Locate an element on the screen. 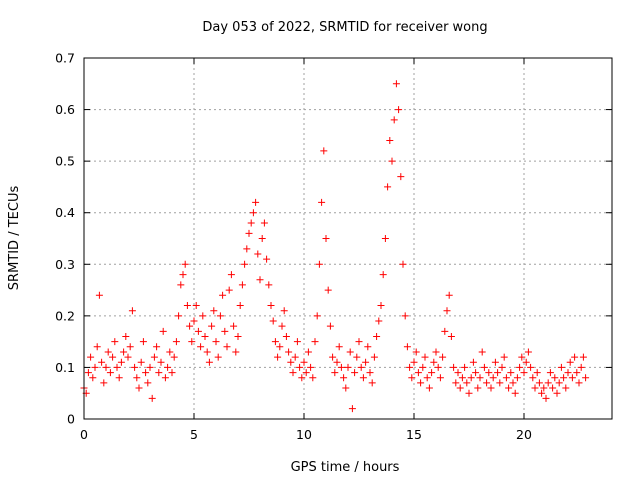 The height and width of the screenshot is (480, 640). x-tick-label: 20 is located at coordinates (524, 434).